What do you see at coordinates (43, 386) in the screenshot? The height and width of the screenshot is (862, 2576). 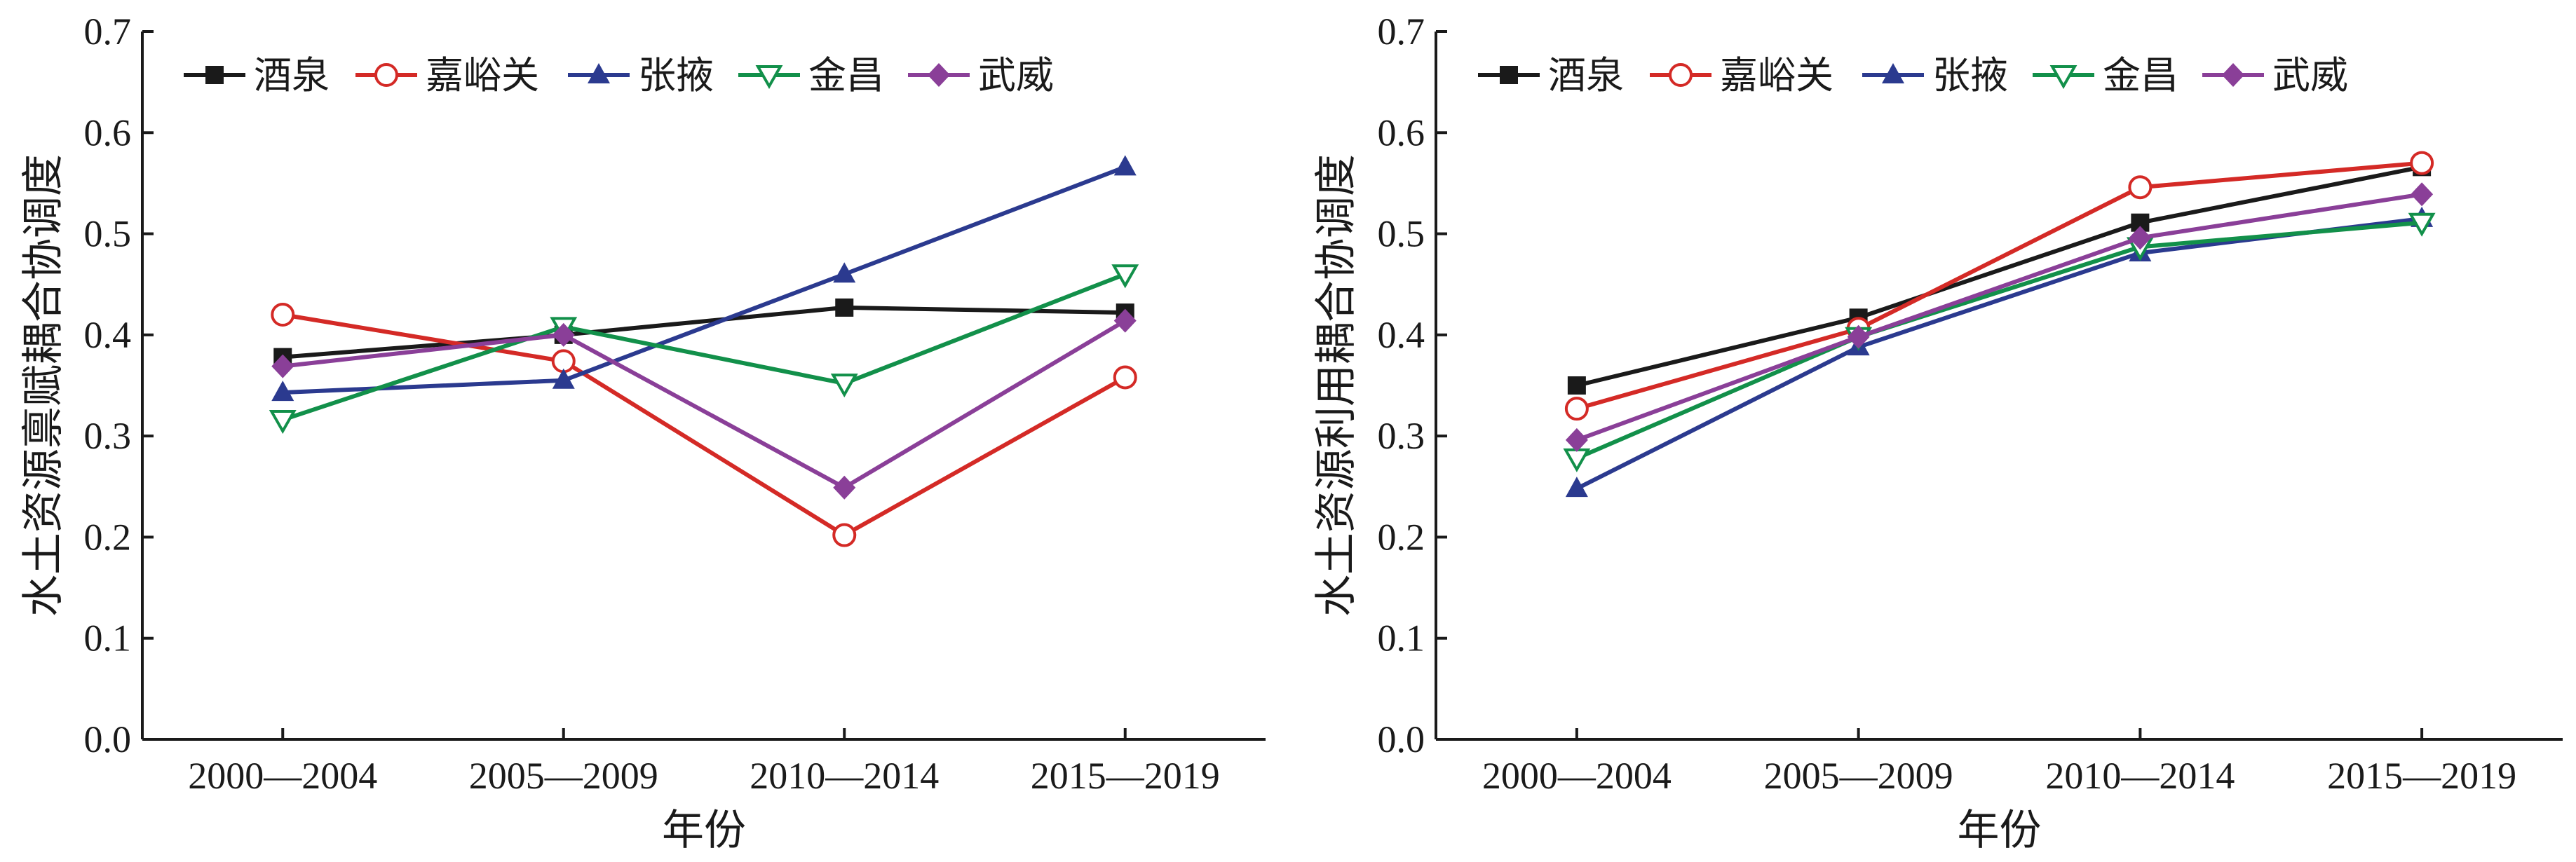 I see `y-axis-title: 水土资源禀赋耦合协调度` at bounding box center [43, 386].